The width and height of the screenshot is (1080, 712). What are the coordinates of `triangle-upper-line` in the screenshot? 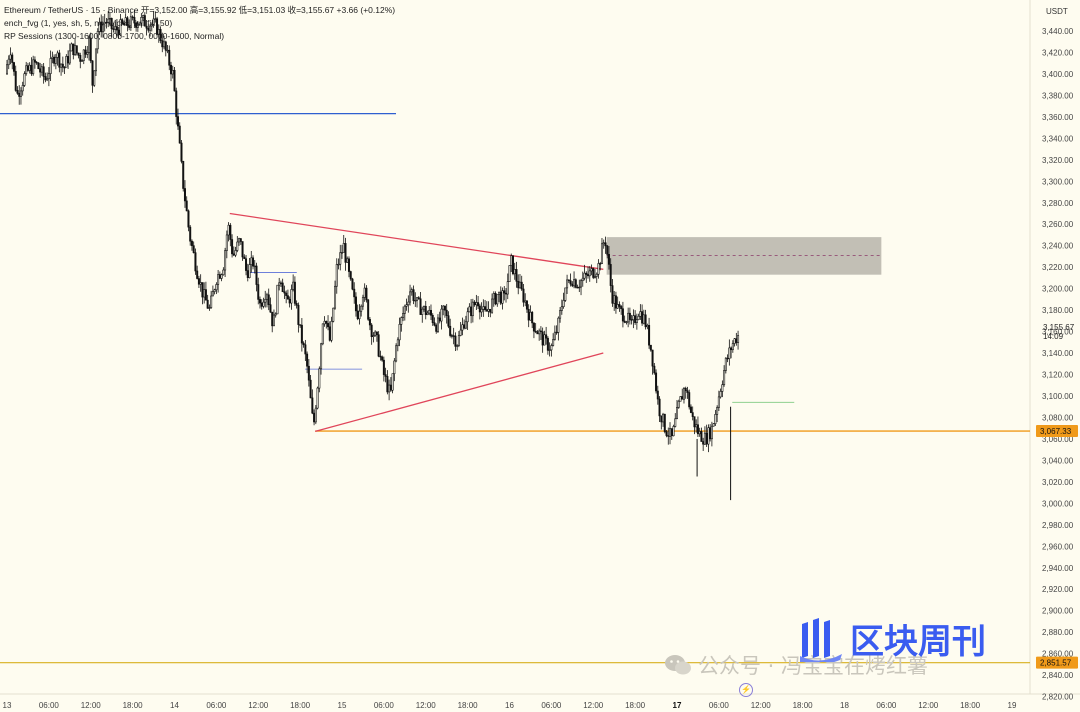 It's located at (416, 241).